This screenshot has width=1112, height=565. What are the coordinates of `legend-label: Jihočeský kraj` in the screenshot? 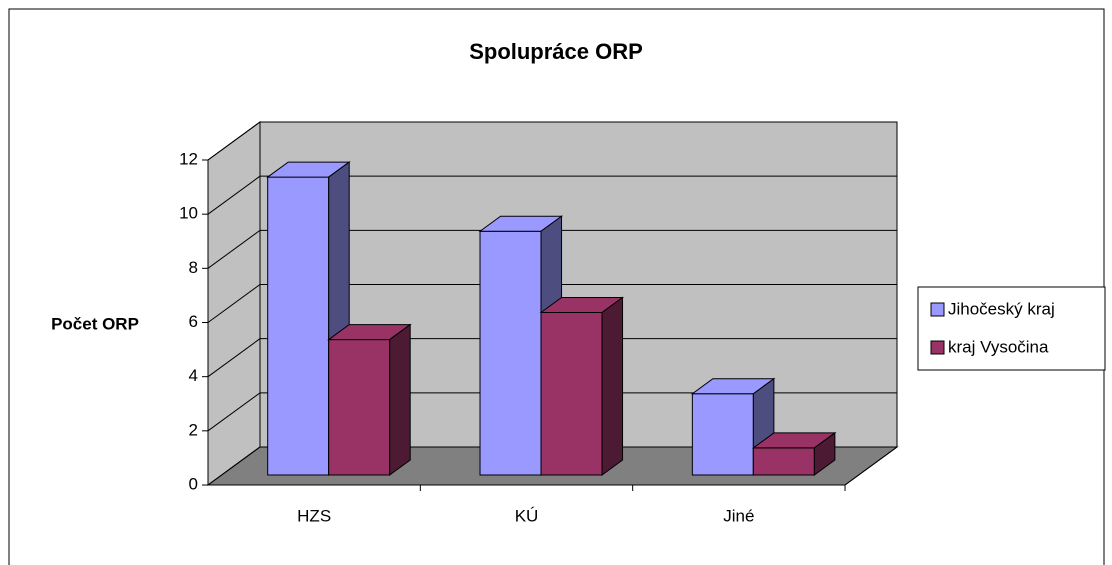 It's located at (1001, 308).